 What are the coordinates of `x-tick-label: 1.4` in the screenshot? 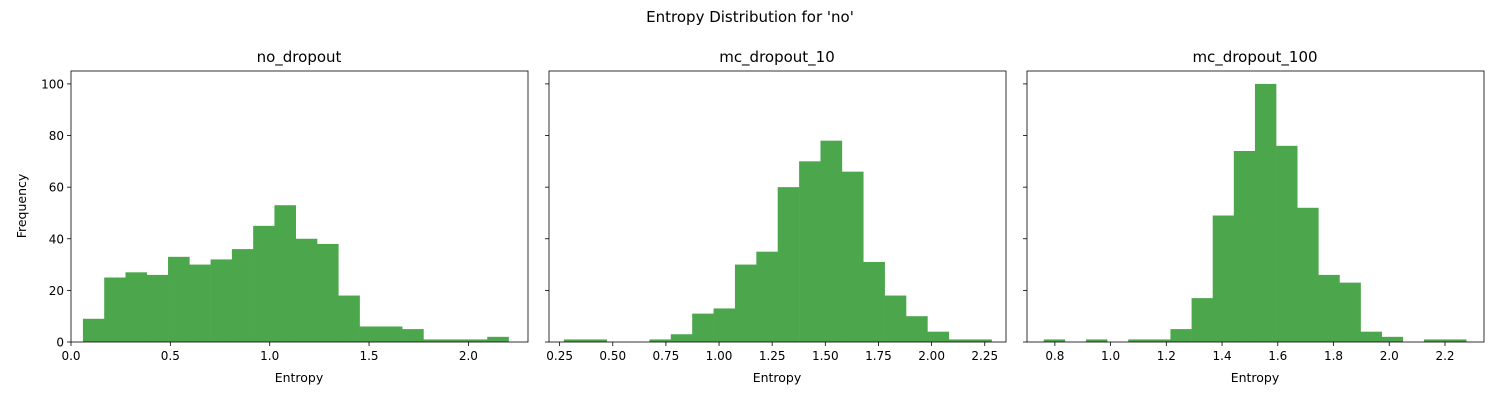 It's located at (1222, 356).